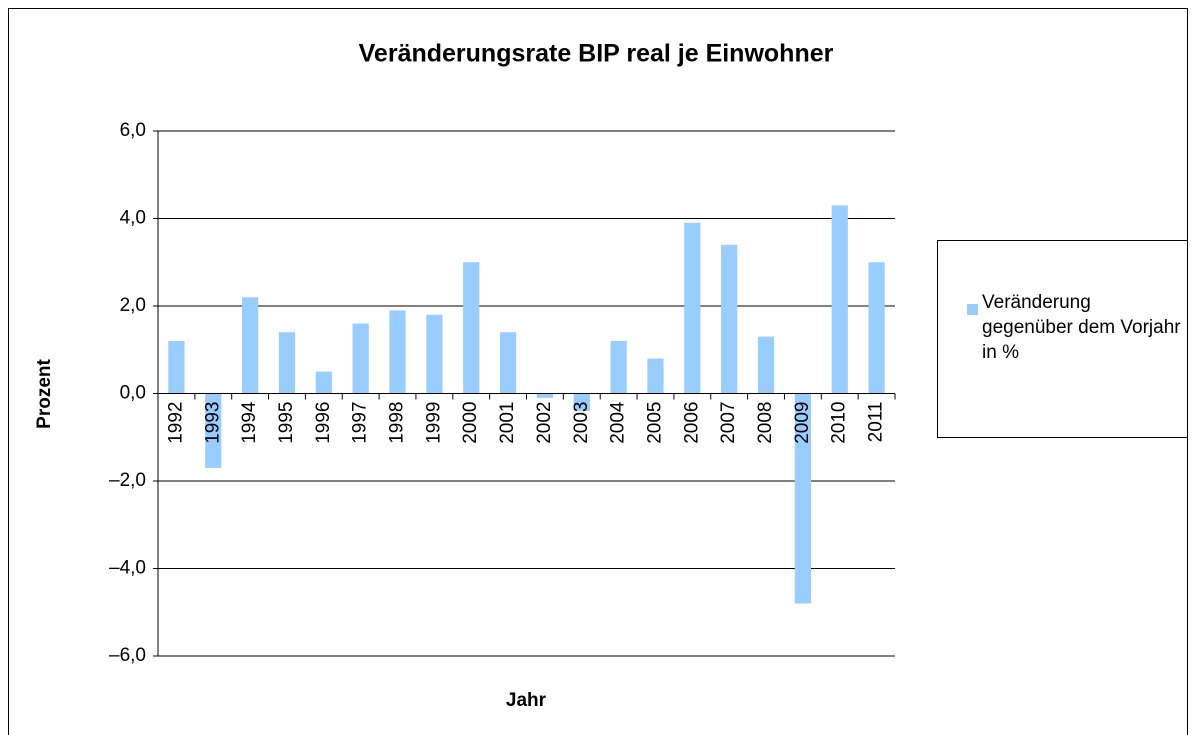 The image size is (1192, 735). I want to click on x-tick-label: 2004, so click(618, 422).